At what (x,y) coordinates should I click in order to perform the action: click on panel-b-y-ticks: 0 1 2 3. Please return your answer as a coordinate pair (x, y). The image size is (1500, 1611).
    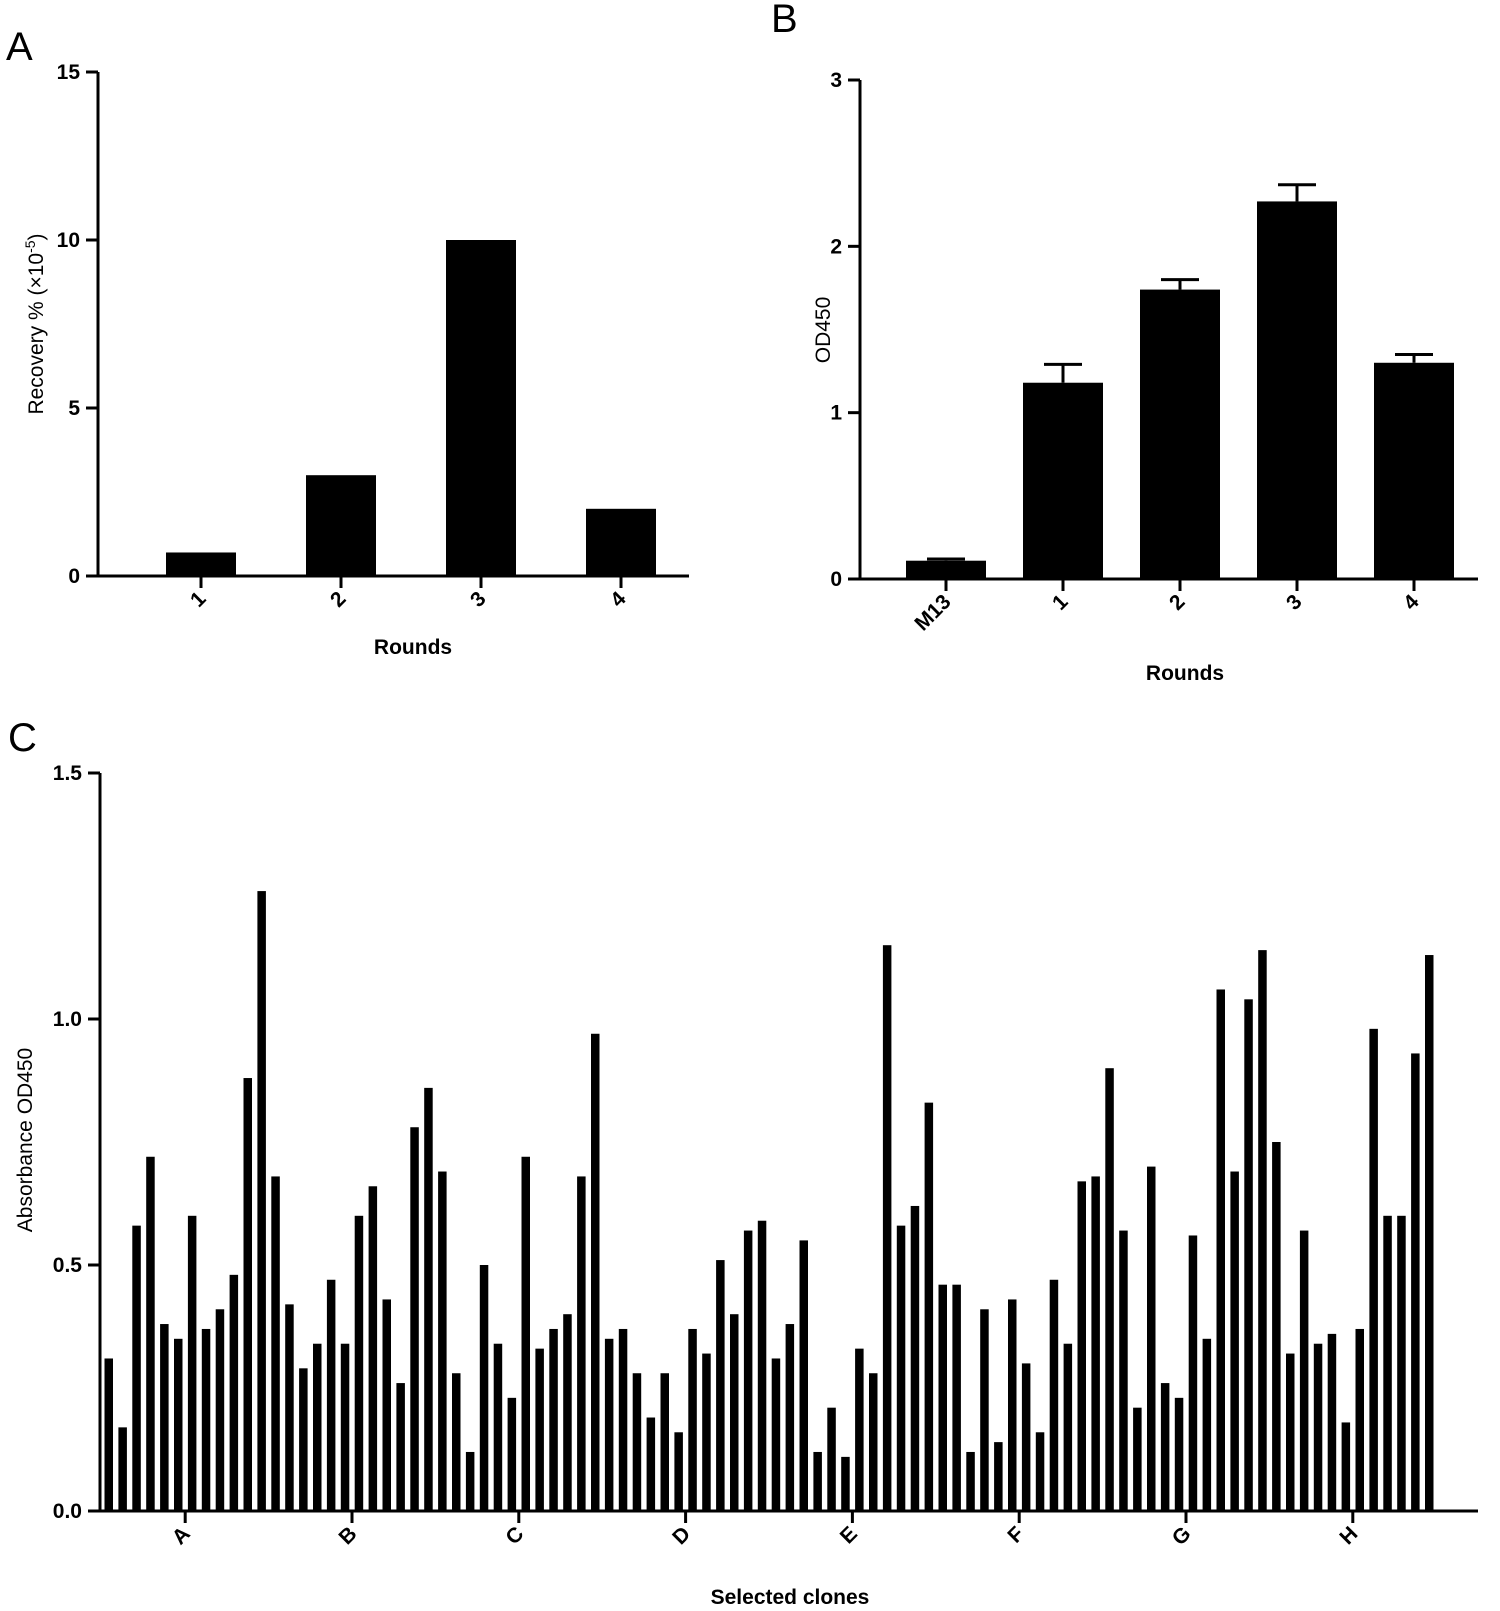
    Looking at the image, I should click on (845, 330).